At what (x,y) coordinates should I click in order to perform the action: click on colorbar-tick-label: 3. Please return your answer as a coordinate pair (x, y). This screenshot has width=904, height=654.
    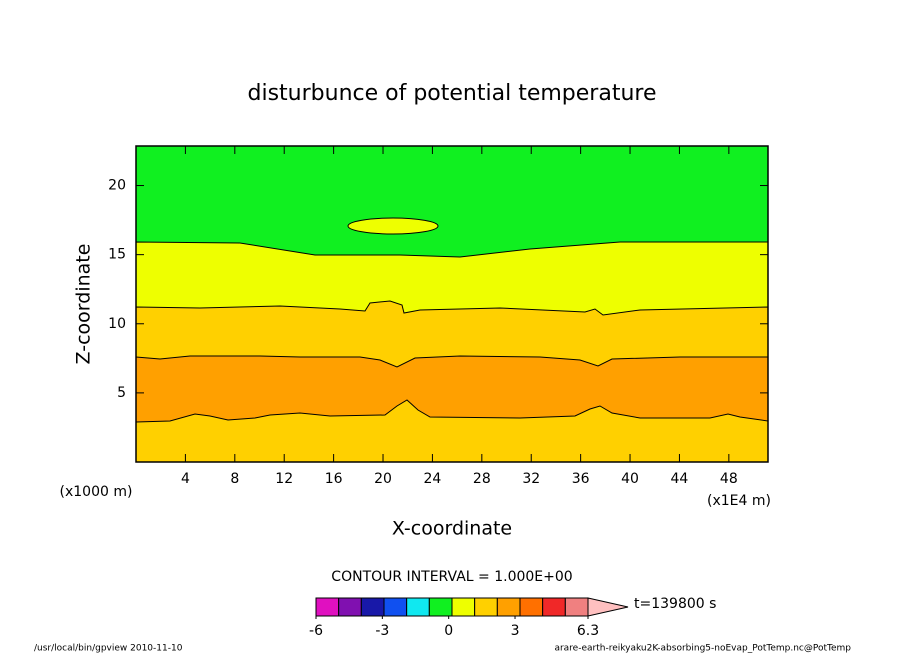
    Looking at the image, I should click on (515, 631).